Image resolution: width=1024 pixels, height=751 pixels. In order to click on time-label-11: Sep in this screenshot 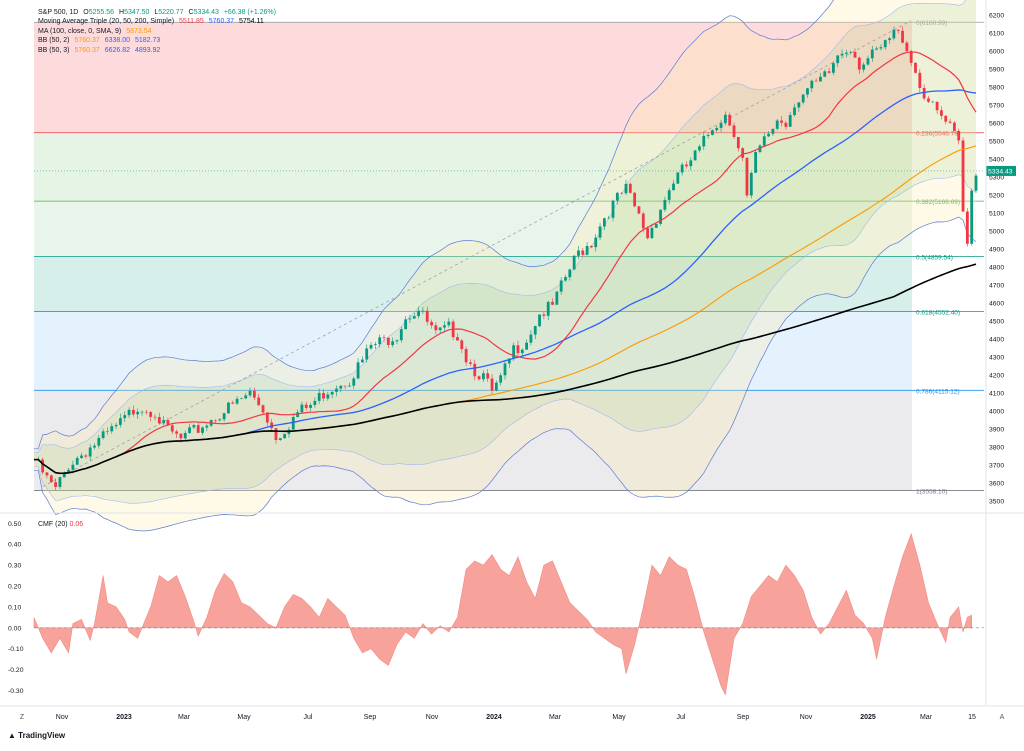, I will do `click(743, 717)`.